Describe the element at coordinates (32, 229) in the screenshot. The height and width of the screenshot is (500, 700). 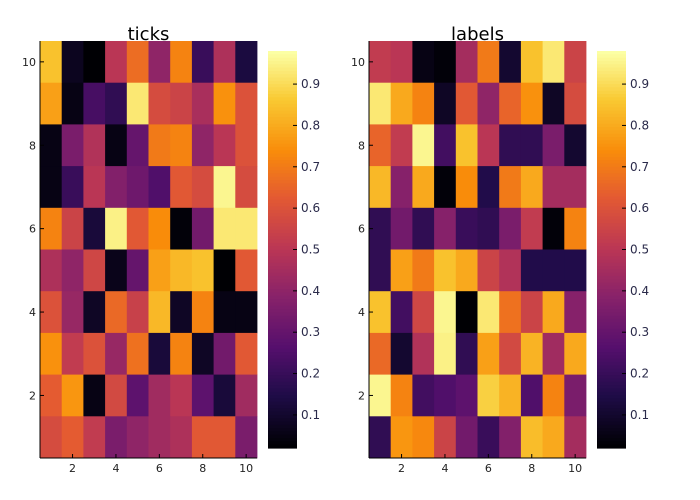
I see `y-tick-label: 6` at that location.